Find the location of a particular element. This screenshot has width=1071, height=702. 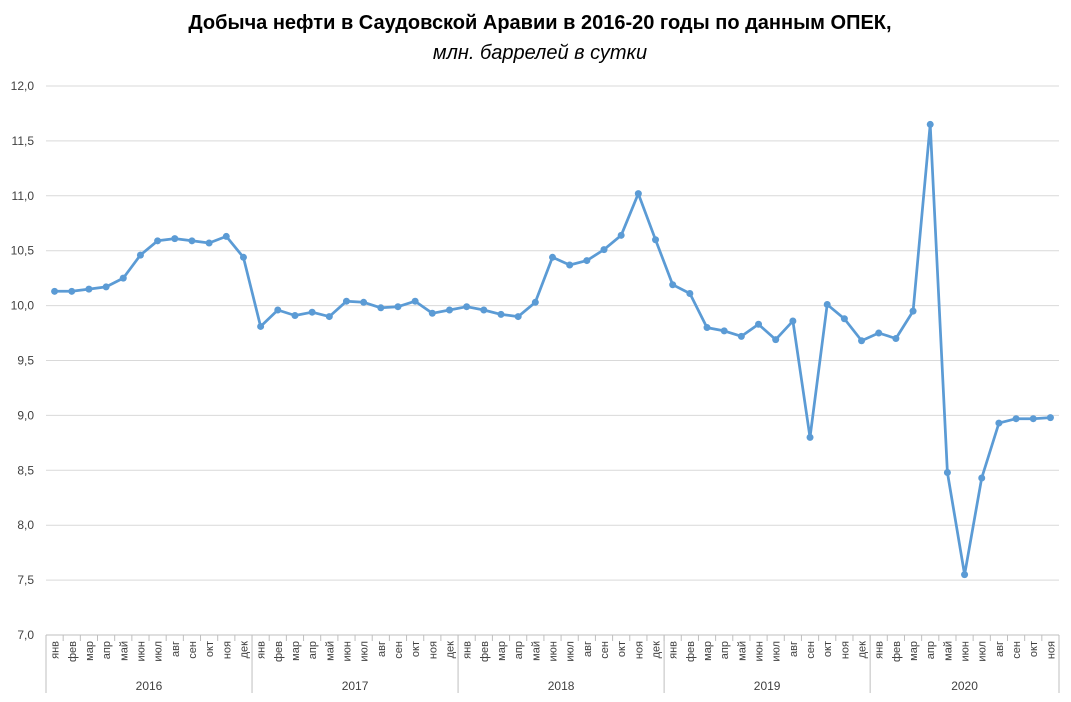

y-tick-label: 10,5 is located at coordinates (23, 251).